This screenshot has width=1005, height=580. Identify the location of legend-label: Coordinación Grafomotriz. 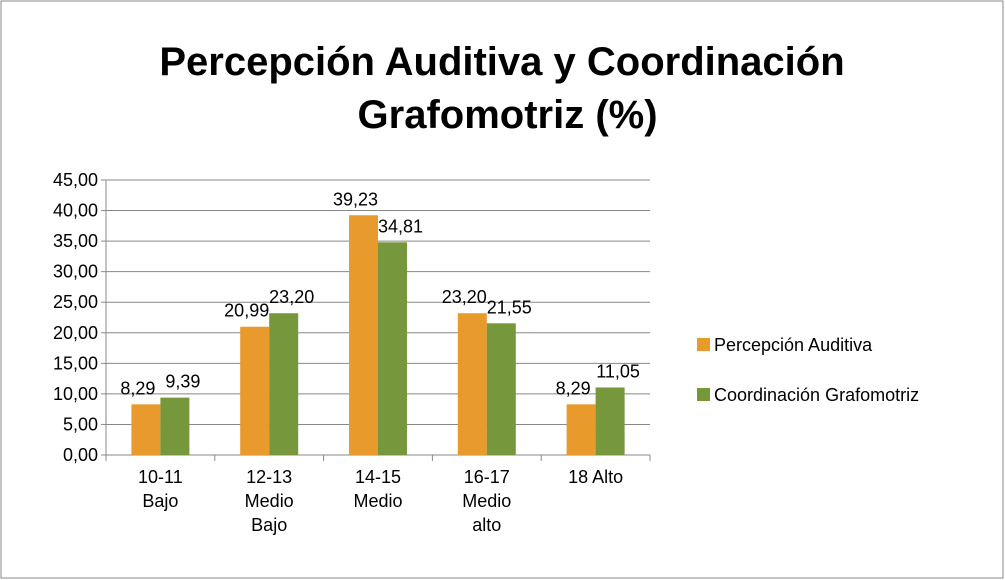
(816, 395).